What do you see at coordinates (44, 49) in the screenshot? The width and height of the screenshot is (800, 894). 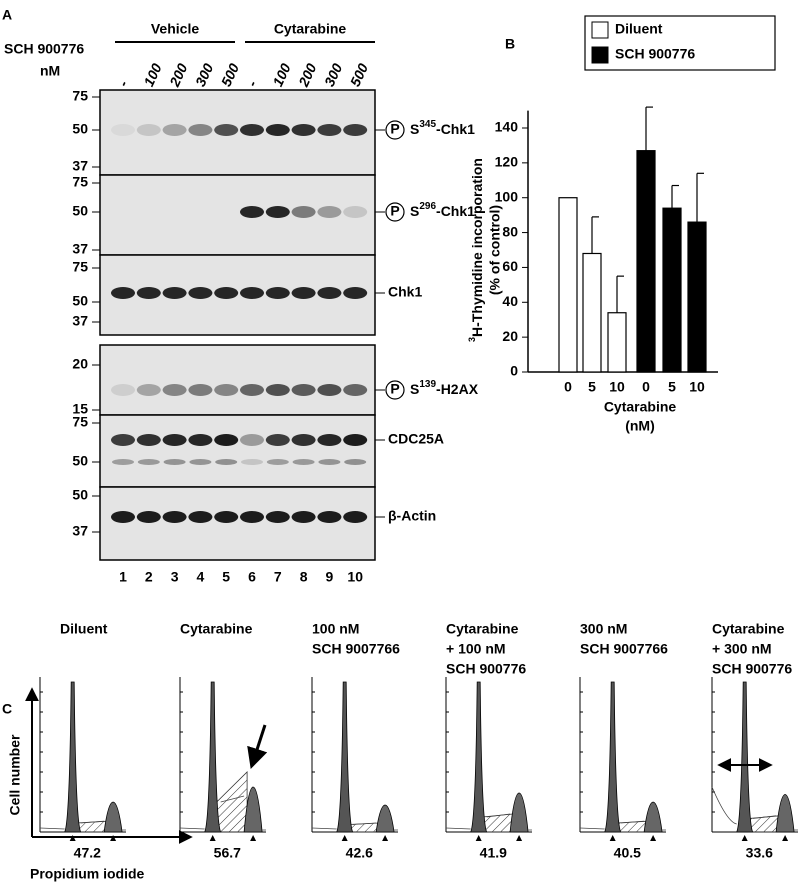 I see `dose-label: SCH 900776` at bounding box center [44, 49].